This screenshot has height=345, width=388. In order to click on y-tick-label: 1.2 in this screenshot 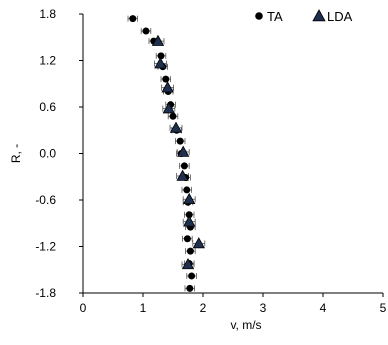, I will do `click(47, 61)`.